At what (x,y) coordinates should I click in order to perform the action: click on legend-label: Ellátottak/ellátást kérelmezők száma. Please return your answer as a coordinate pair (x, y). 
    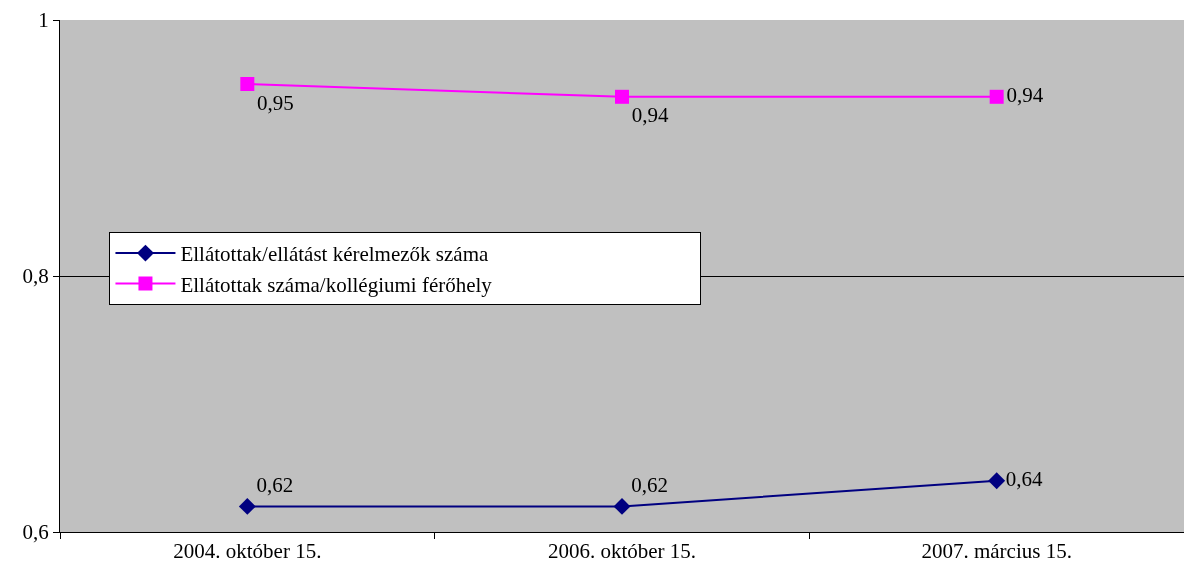
    Looking at the image, I should click on (334, 254).